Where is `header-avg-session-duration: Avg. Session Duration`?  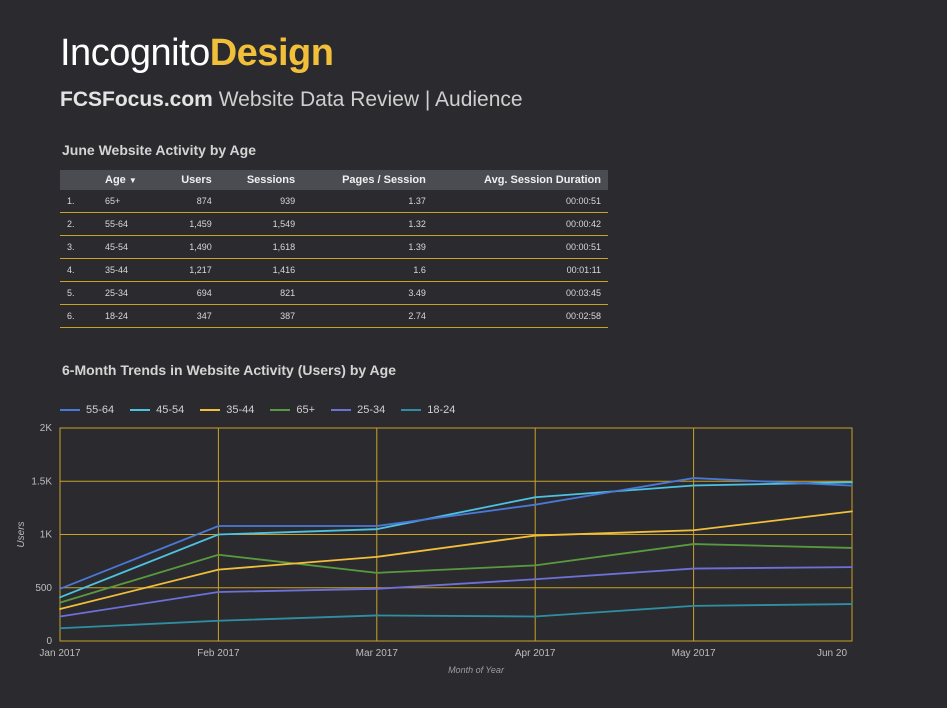
header-avg-session-duration: Avg. Session Duration is located at coordinates (542, 180).